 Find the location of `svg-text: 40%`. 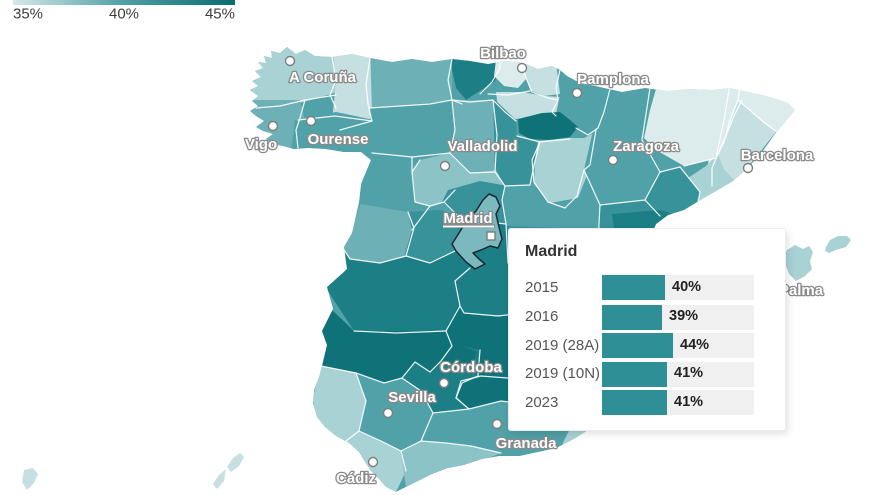

svg-text: 40% is located at coordinates (124, 14).